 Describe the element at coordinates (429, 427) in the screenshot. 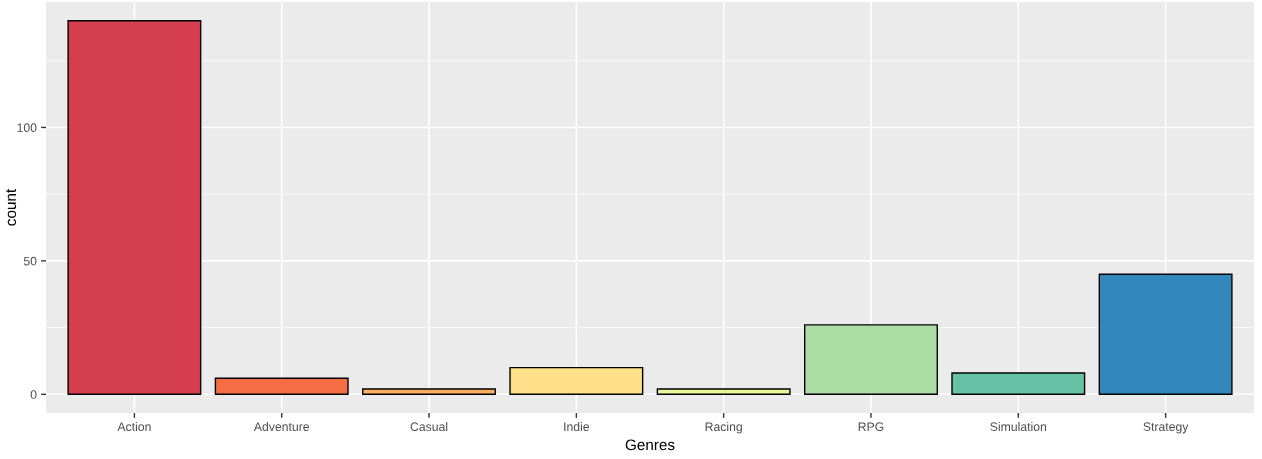

I see `x-tick-label: Casual` at that location.